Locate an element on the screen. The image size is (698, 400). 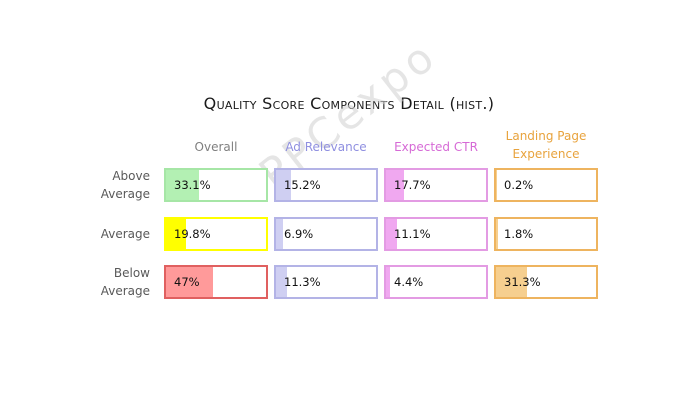
value-label: 17.7% is located at coordinates (412, 185).